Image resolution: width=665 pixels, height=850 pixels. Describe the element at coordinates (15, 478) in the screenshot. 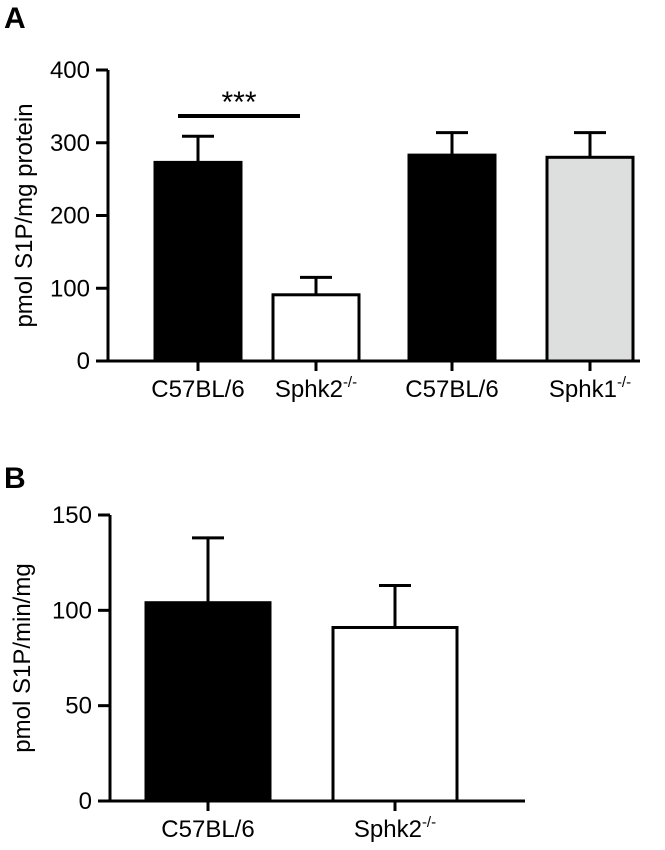

I see `panel-b-letter: B` at that location.